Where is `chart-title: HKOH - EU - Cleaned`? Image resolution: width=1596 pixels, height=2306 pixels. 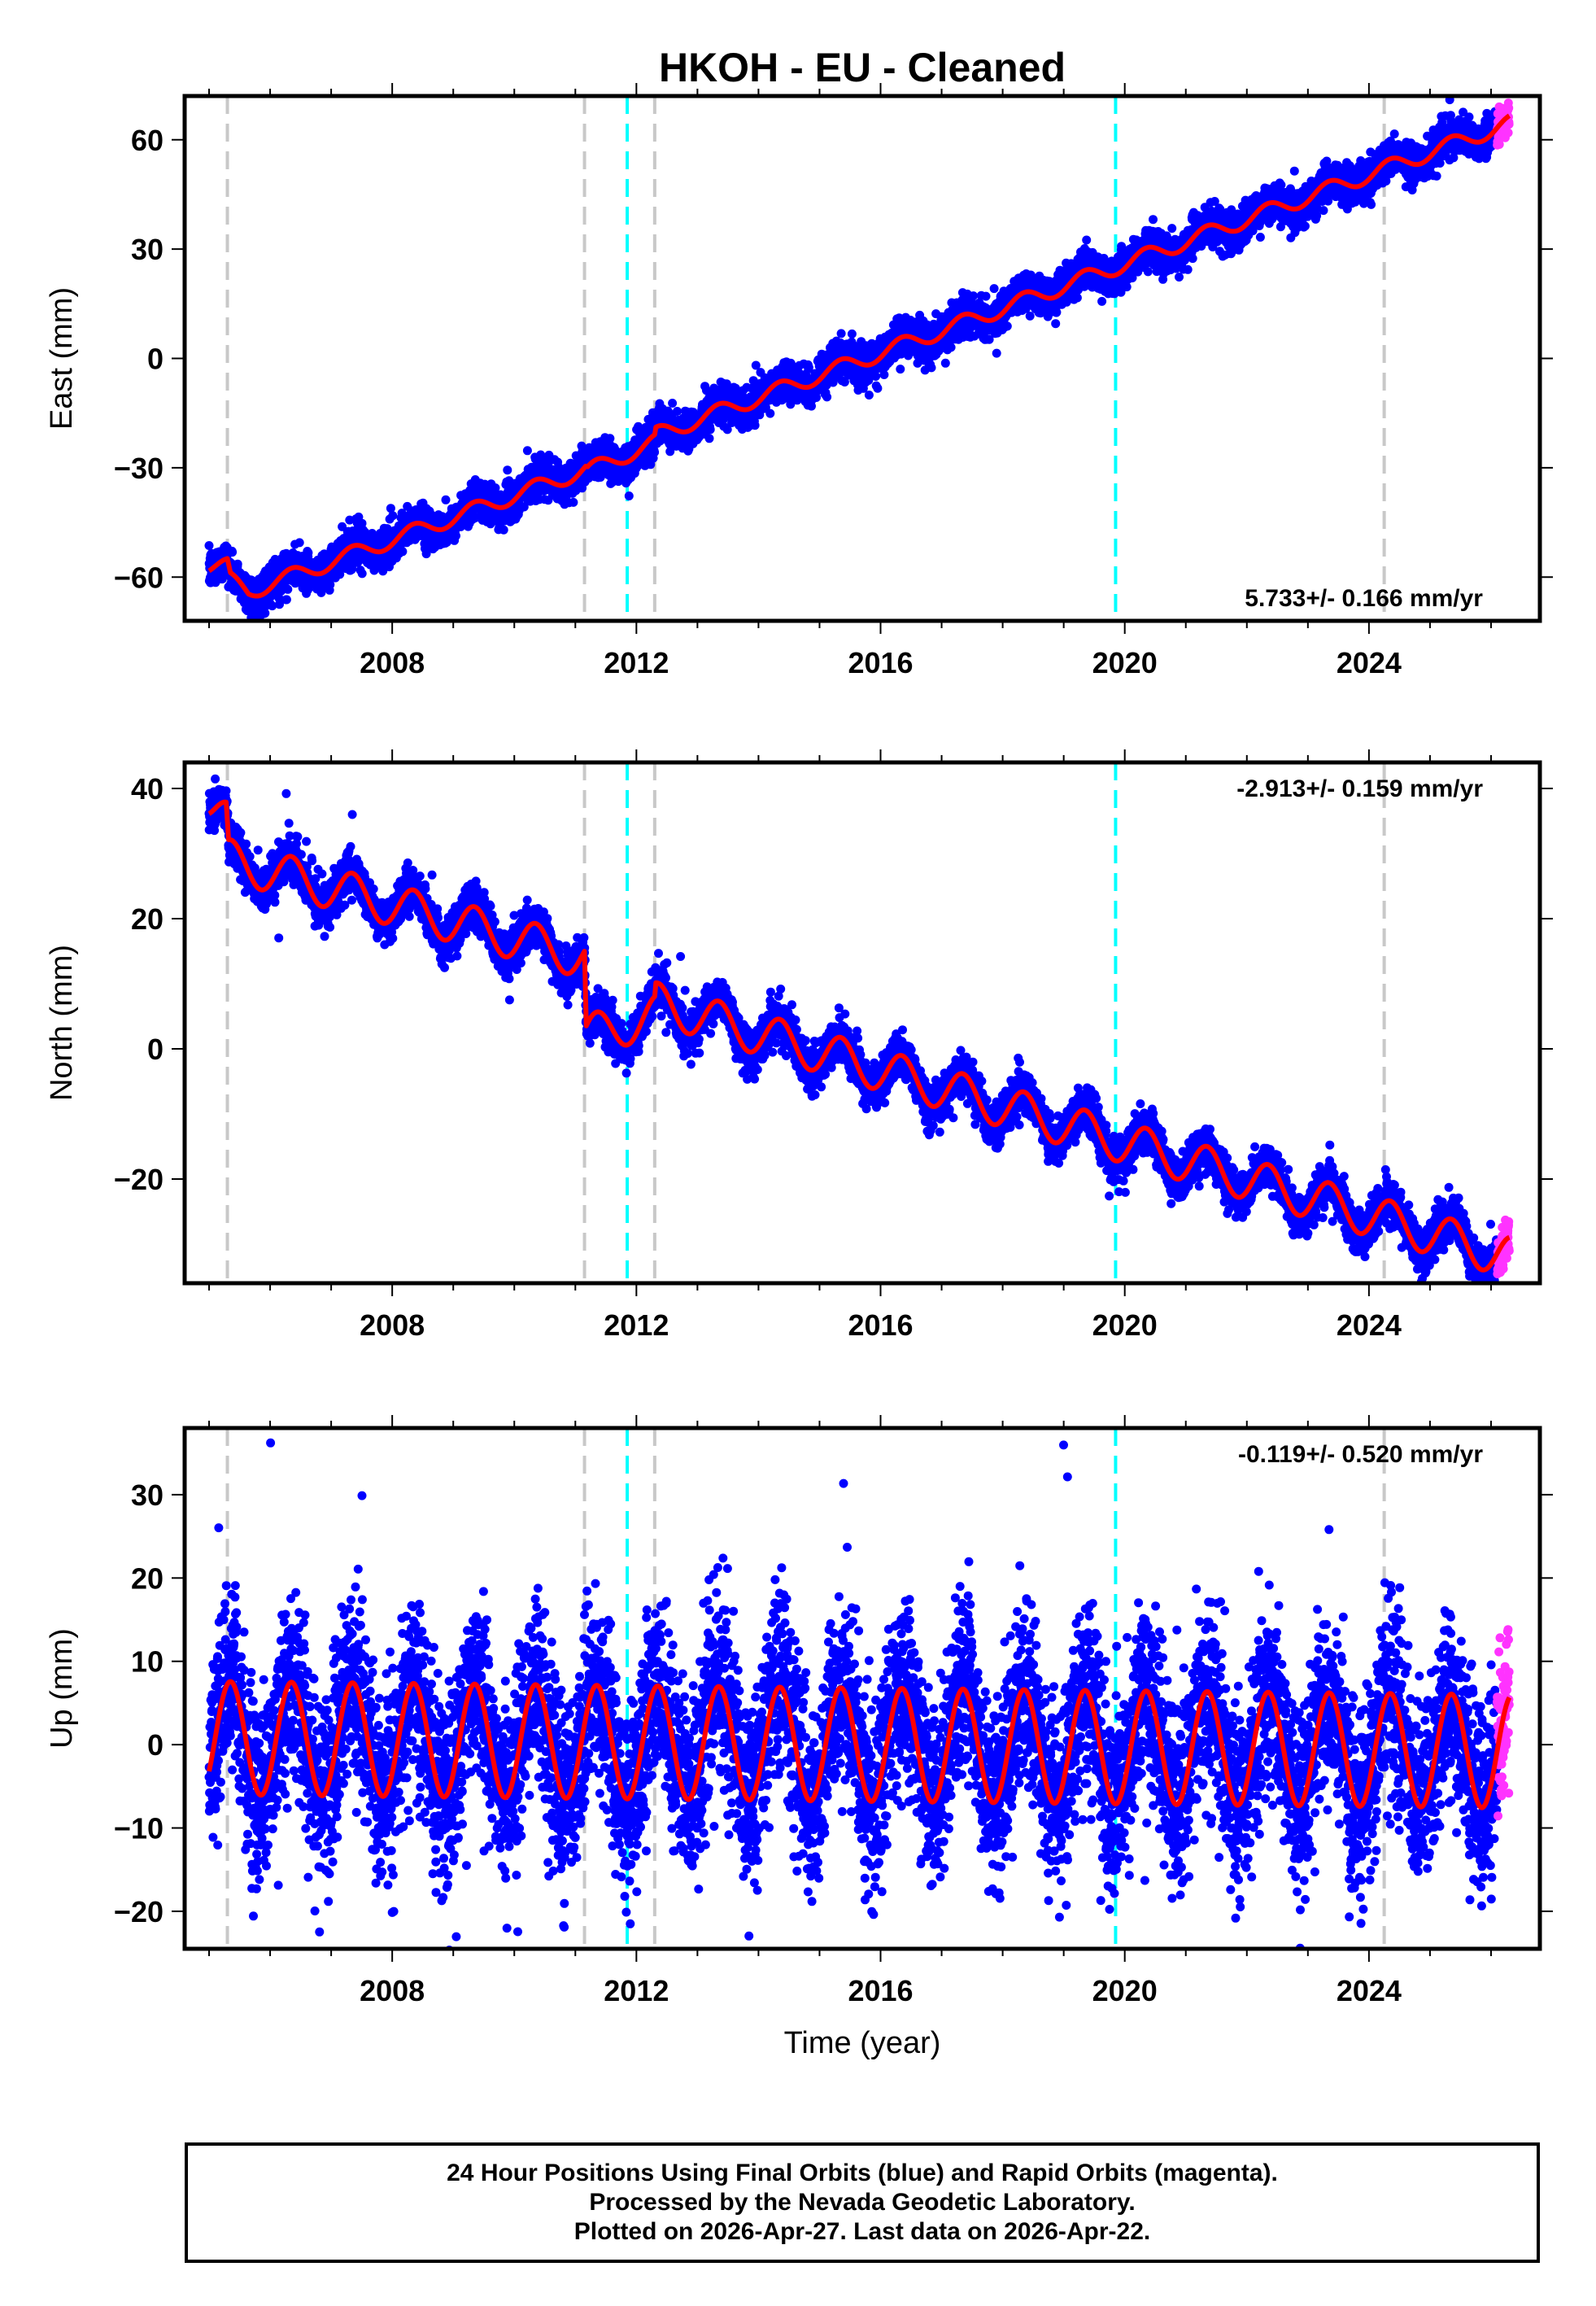 chart-title: HKOH - EU - Cleaned is located at coordinates (862, 67).